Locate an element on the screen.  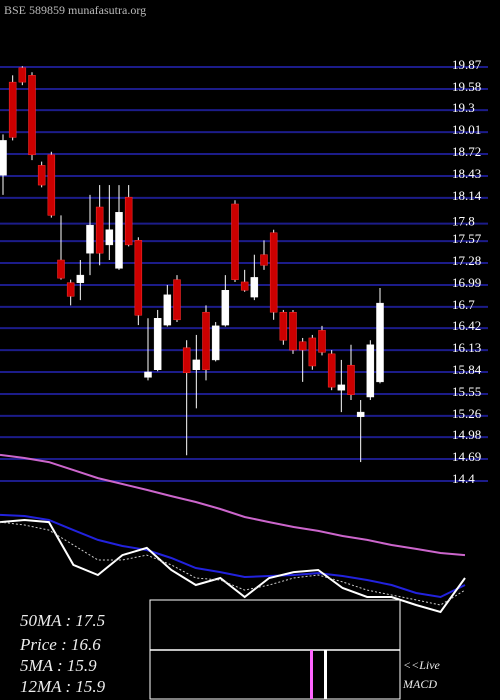
y-tick-label: 19.58 is located at coordinates (466, 86).